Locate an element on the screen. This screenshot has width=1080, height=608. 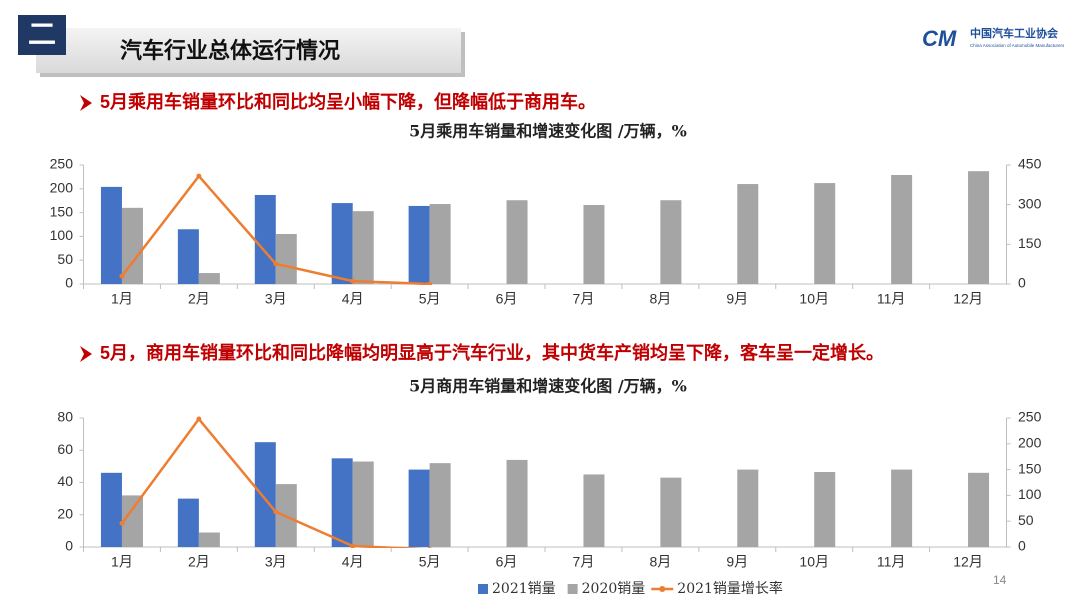
y2-tick-label: 100 is located at coordinates (1030, 494).